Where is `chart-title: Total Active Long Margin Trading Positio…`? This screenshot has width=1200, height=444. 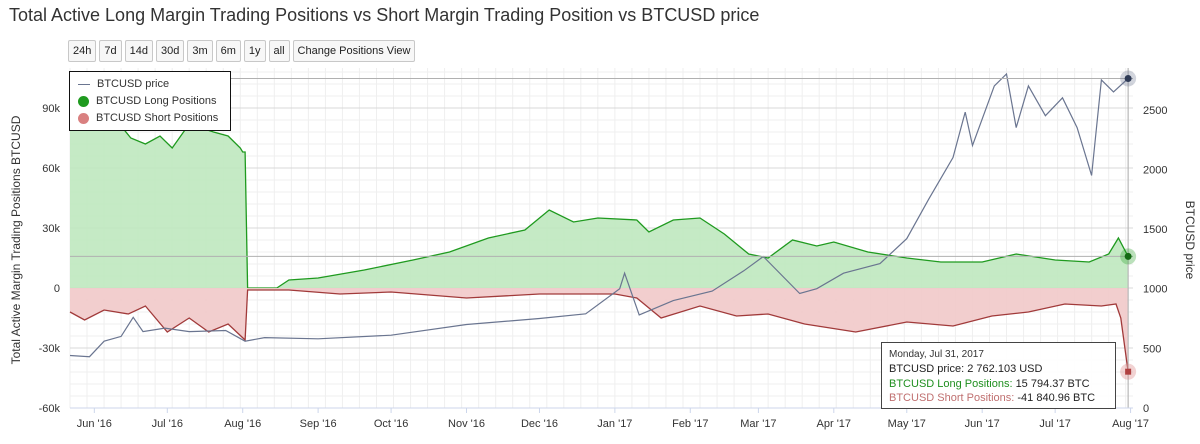 chart-title: Total Active Long Margin Trading Positio… is located at coordinates (384, 15).